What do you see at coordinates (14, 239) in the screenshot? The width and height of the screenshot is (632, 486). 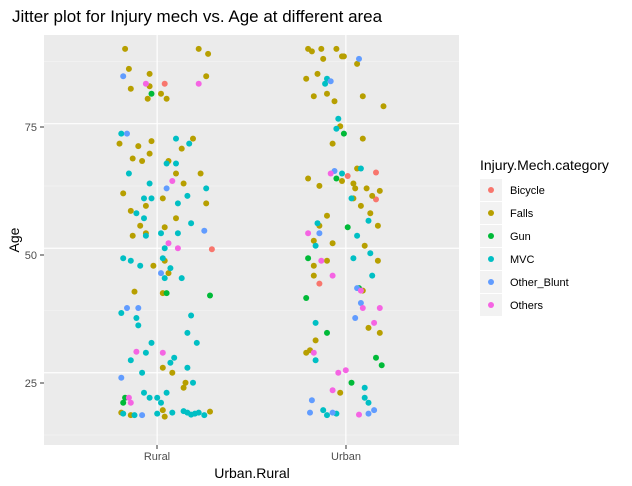 I see `y-axis-title: Age` at bounding box center [14, 239].